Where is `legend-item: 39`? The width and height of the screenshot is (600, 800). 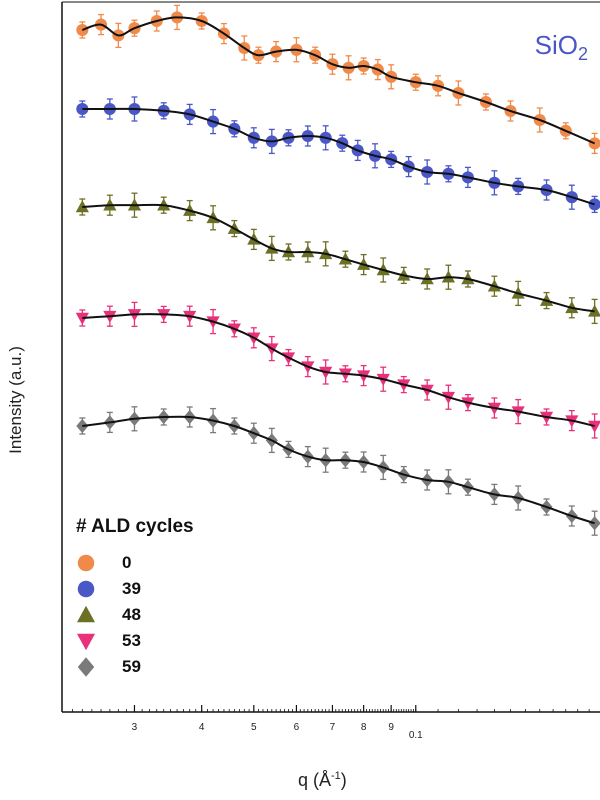 legend-item: 39 is located at coordinates (135, 589).